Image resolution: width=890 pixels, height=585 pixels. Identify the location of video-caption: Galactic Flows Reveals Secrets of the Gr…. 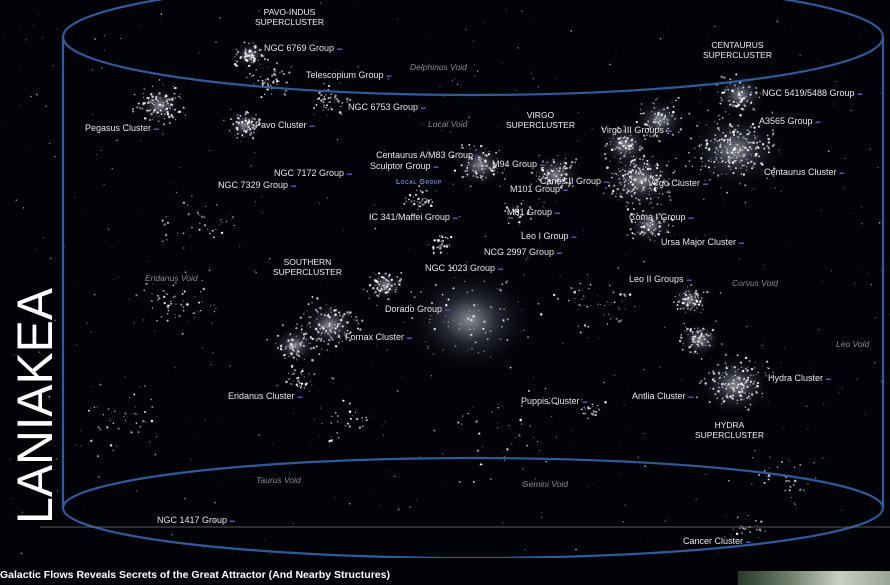
(195, 575).